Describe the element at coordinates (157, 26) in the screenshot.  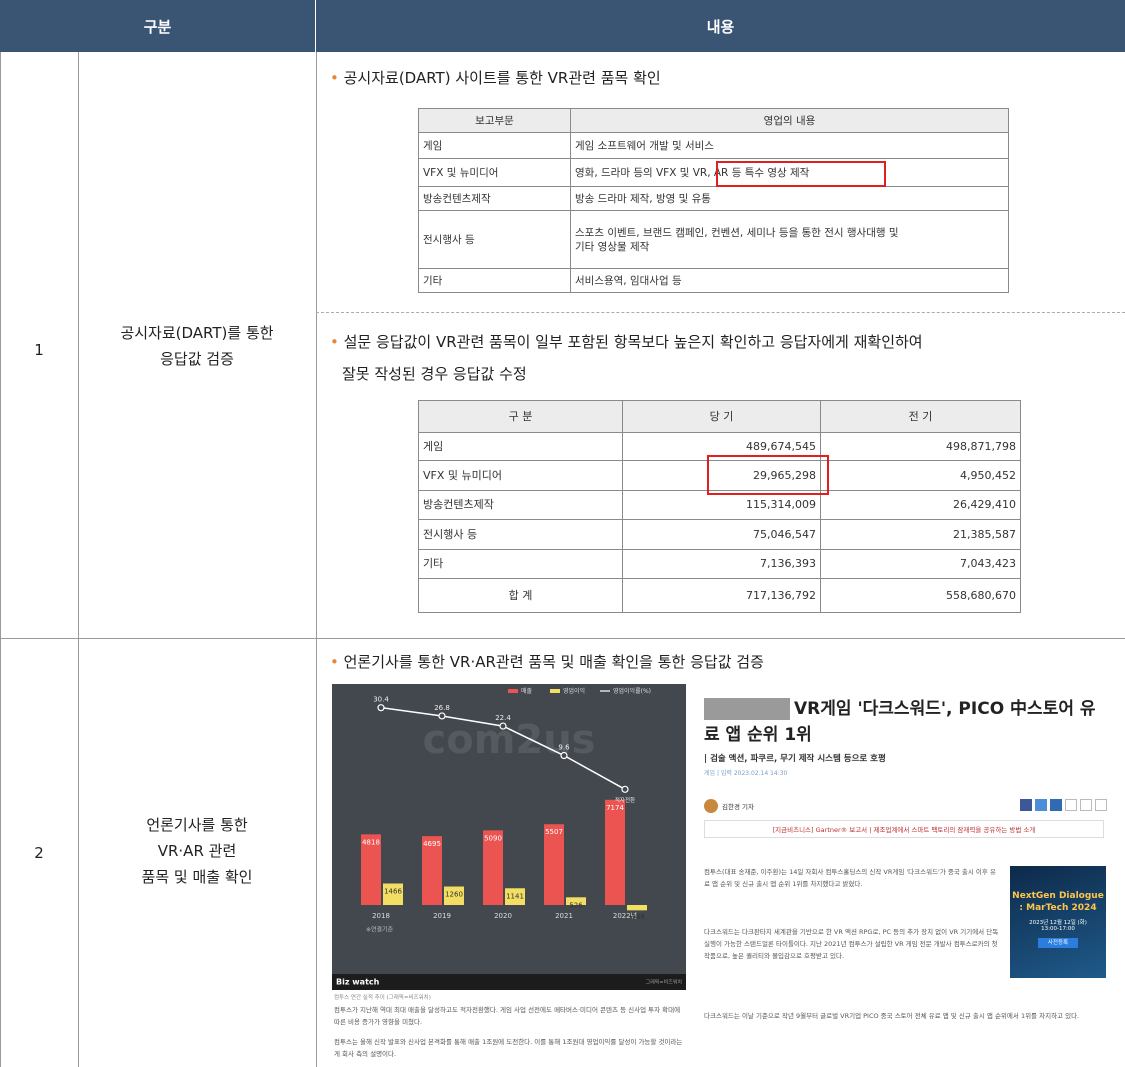
I see `header-division: 구분` at that location.